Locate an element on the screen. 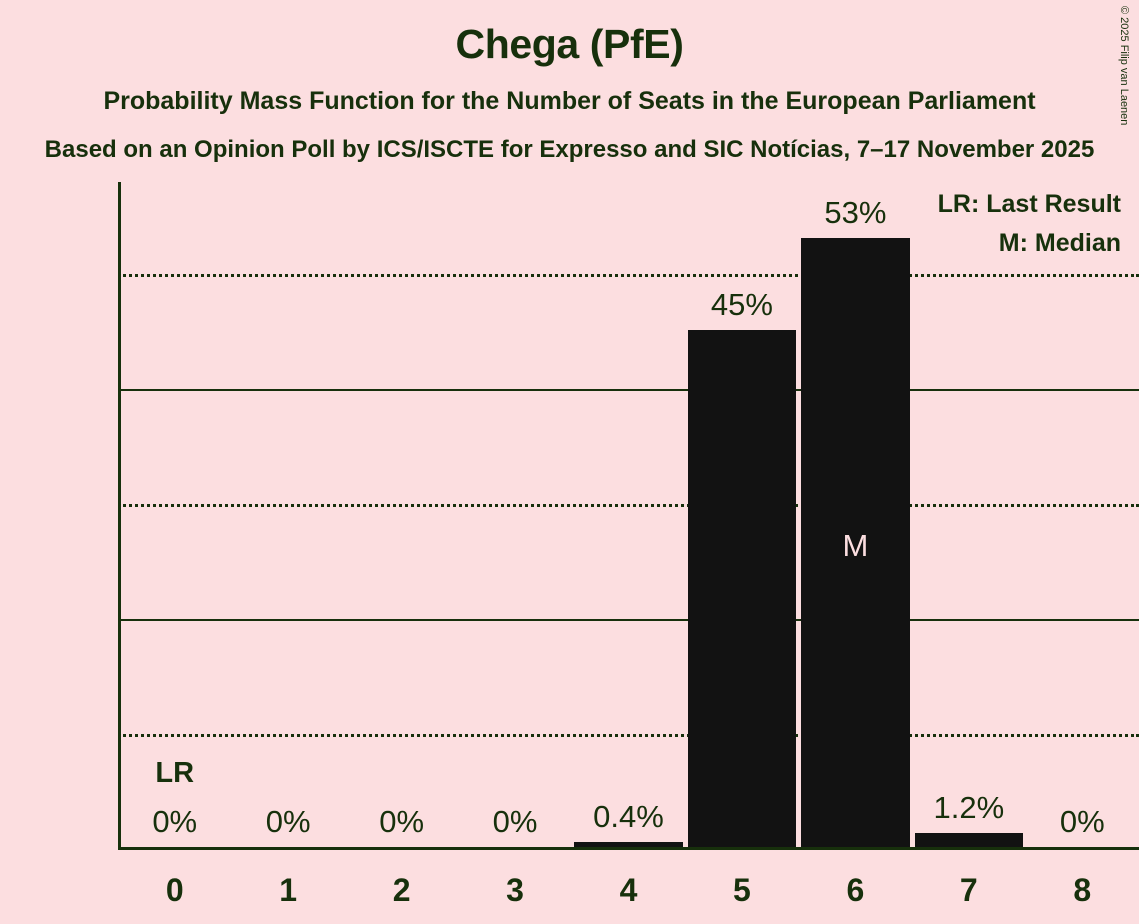 The image size is (1139, 924). y-axis is located at coordinates (119, 515).